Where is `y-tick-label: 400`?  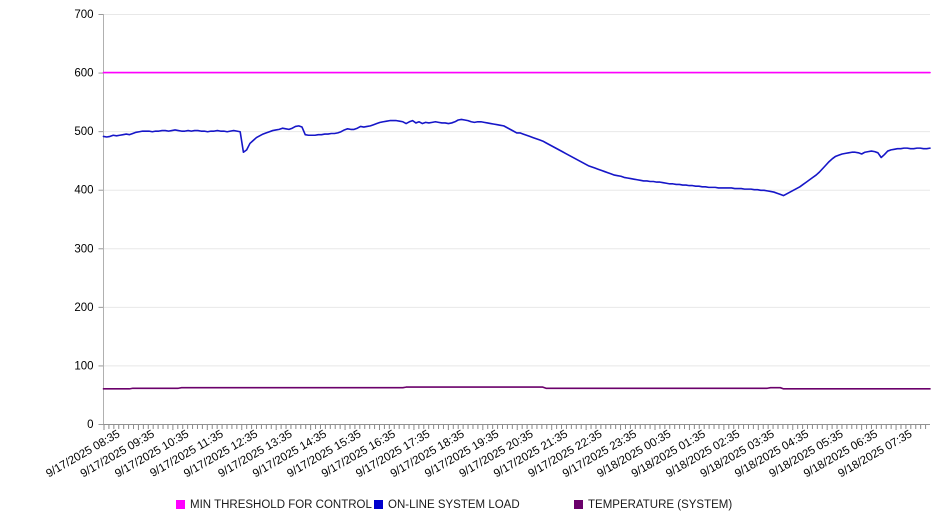
y-tick-label: 400 is located at coordinates (83, 191).